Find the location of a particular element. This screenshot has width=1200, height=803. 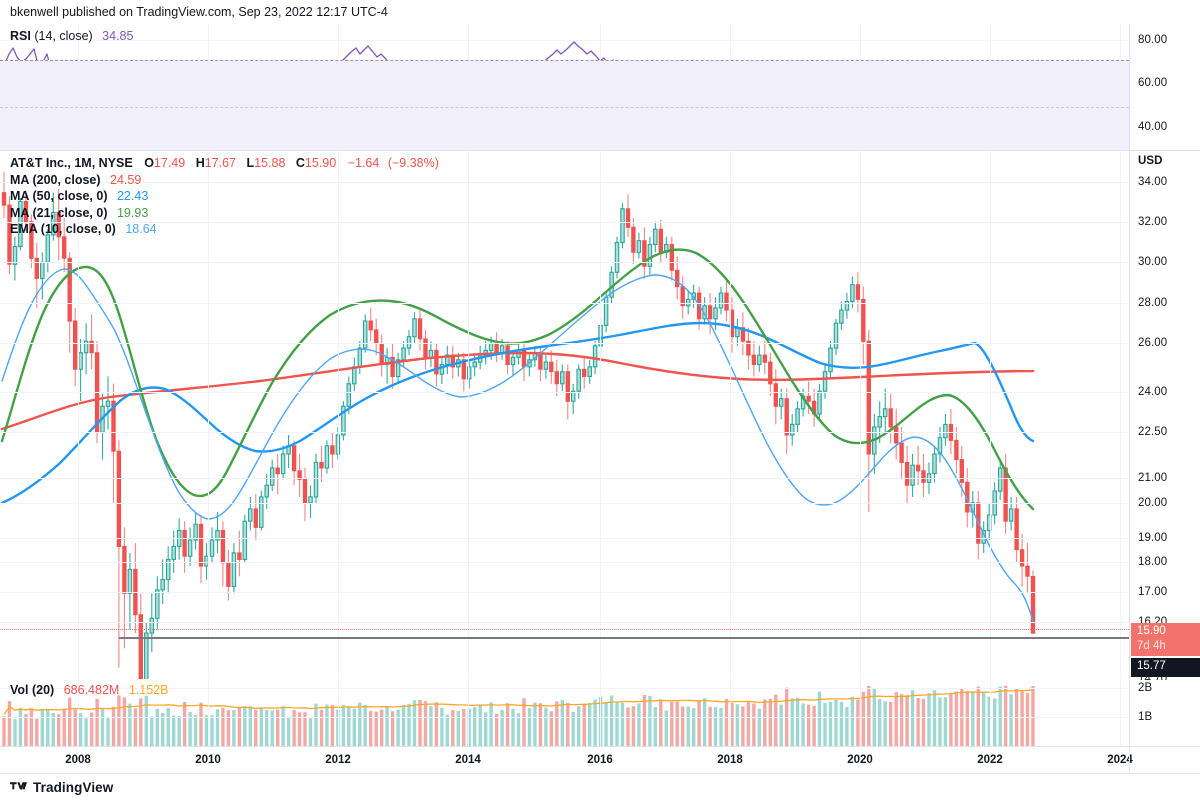

open-label: O is located at coordinates (149, 163).